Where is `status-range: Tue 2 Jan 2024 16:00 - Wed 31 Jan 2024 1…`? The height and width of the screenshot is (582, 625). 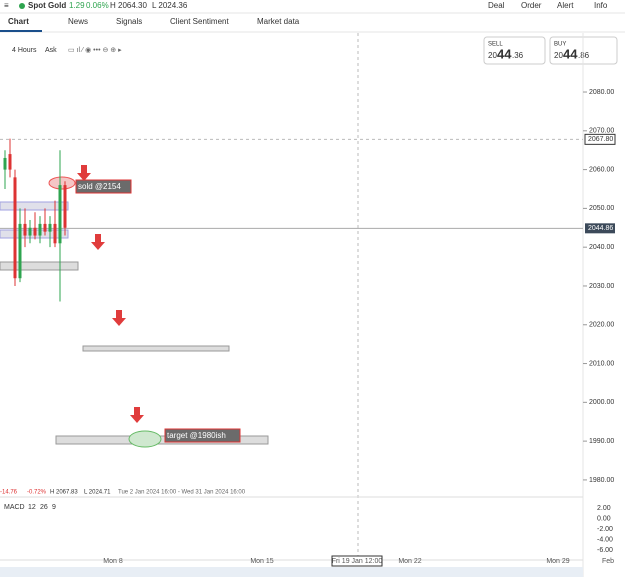 status-range: Tue 2 Jan 2024 16:00 - Wed 31 Jan 2024 1… is located at coordinates (182, 493).